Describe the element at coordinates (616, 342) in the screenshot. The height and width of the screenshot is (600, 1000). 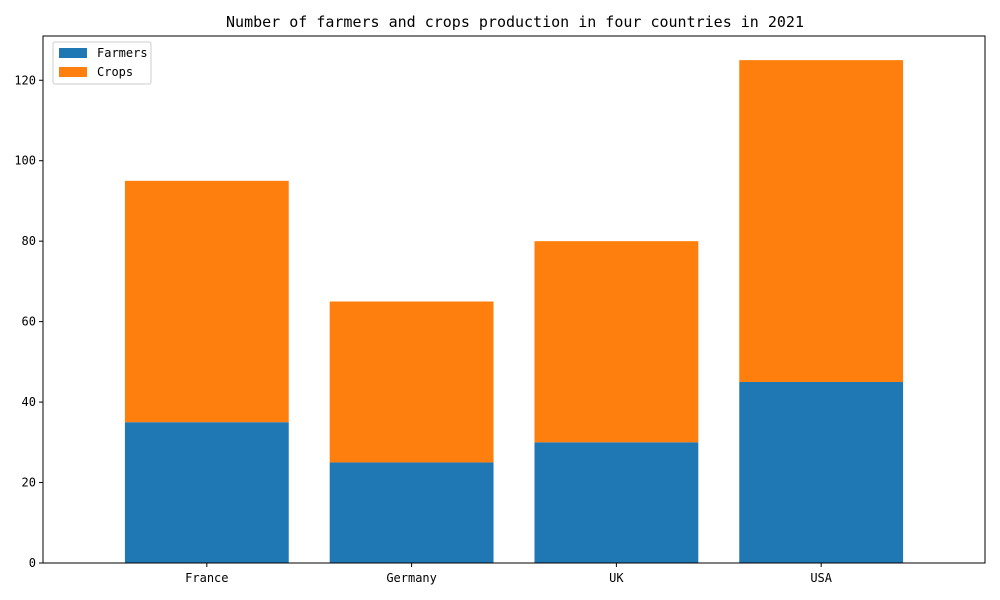
I see `bar-crops-uk` at that location.